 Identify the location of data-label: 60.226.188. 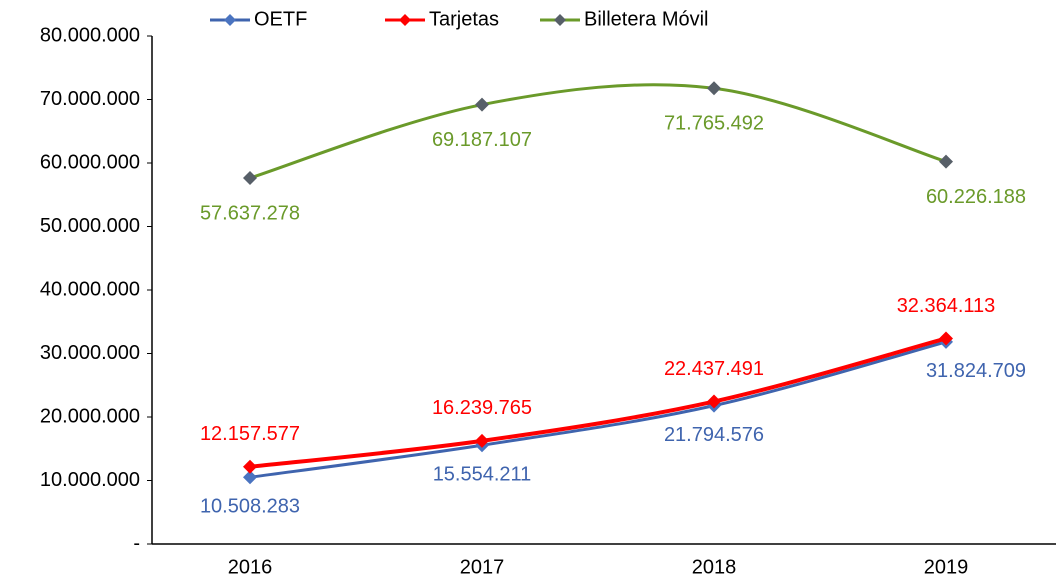
(976, 197).